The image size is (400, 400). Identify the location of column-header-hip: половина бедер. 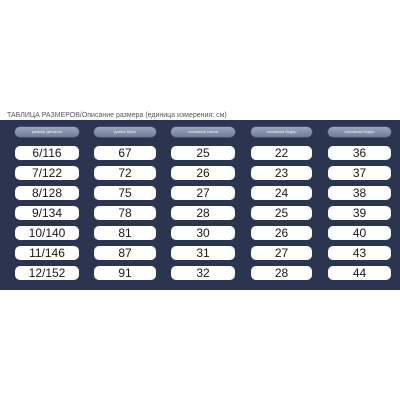
(281, 132).